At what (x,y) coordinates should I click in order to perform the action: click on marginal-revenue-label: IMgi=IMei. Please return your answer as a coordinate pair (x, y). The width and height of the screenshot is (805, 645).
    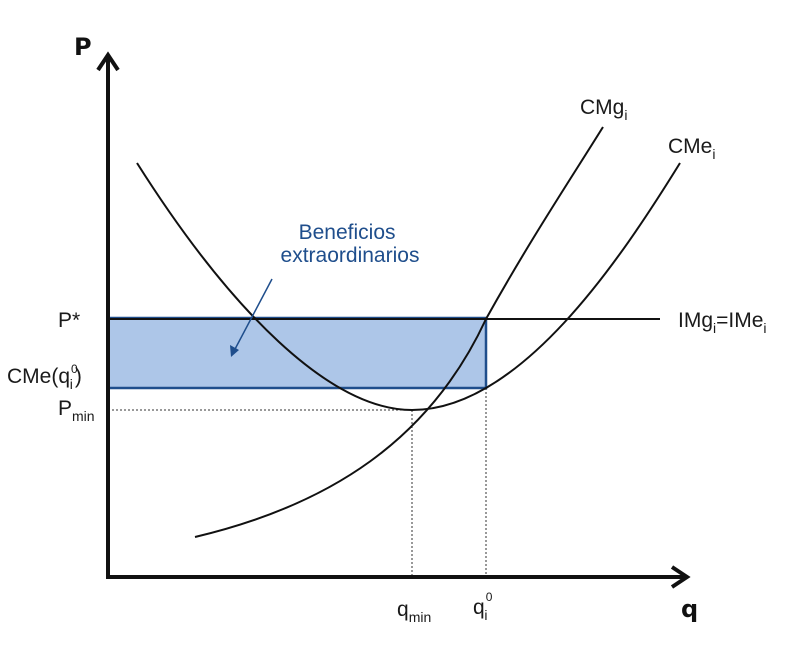
    Looking at the image, I should click on (722, 322).